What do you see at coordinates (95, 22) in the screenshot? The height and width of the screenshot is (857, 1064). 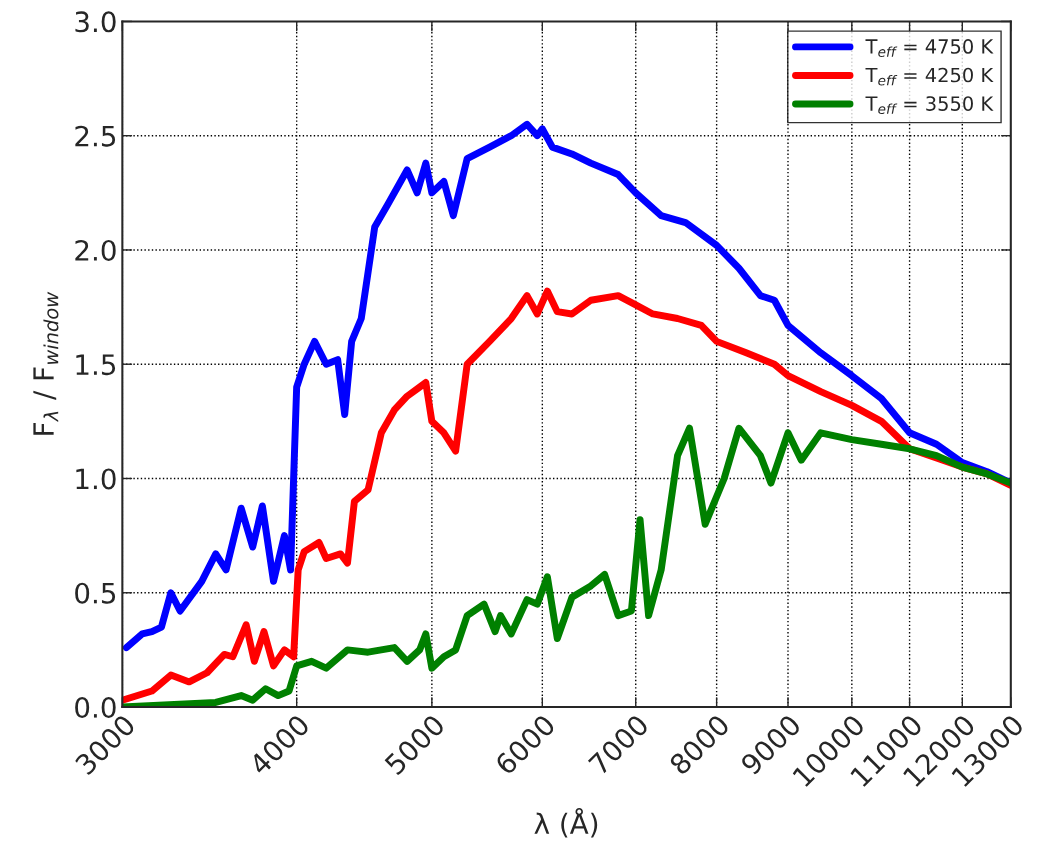 I see `y-tick-label: 3.0` at bounding box center [95, 22].